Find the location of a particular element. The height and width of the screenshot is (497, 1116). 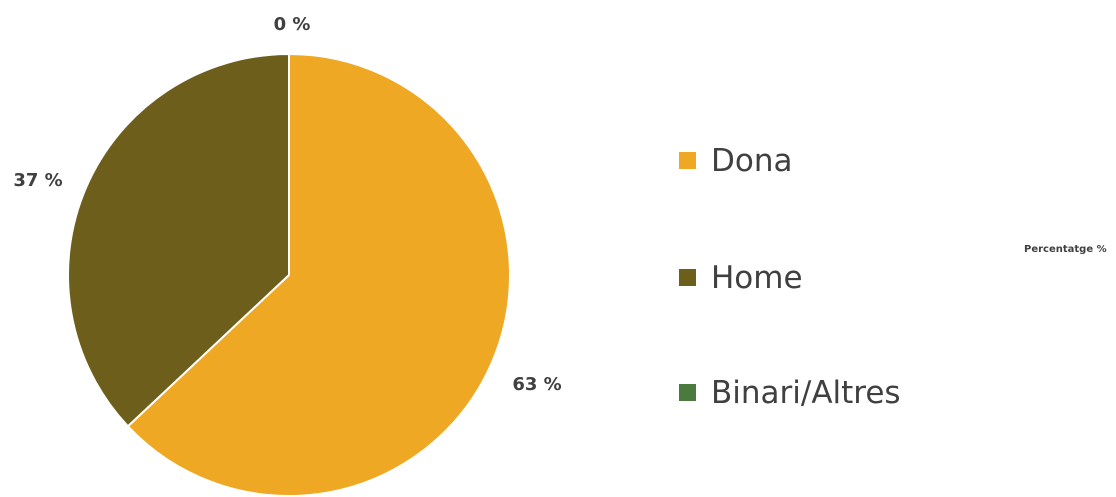

legend: Dona Home Binari/Altres is located at coordinates (790, 277).